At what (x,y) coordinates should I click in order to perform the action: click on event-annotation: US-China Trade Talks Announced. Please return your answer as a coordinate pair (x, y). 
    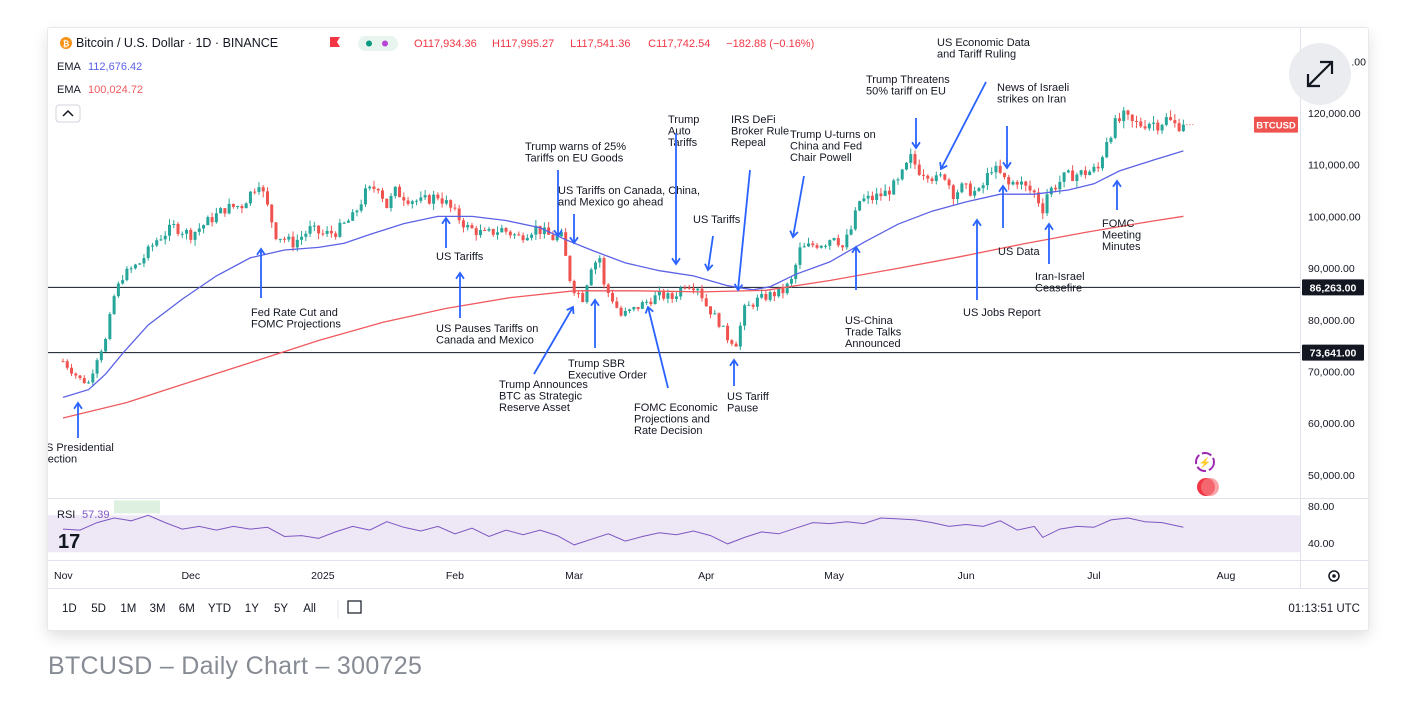
    Looking at the image, I should click on (873, 297).